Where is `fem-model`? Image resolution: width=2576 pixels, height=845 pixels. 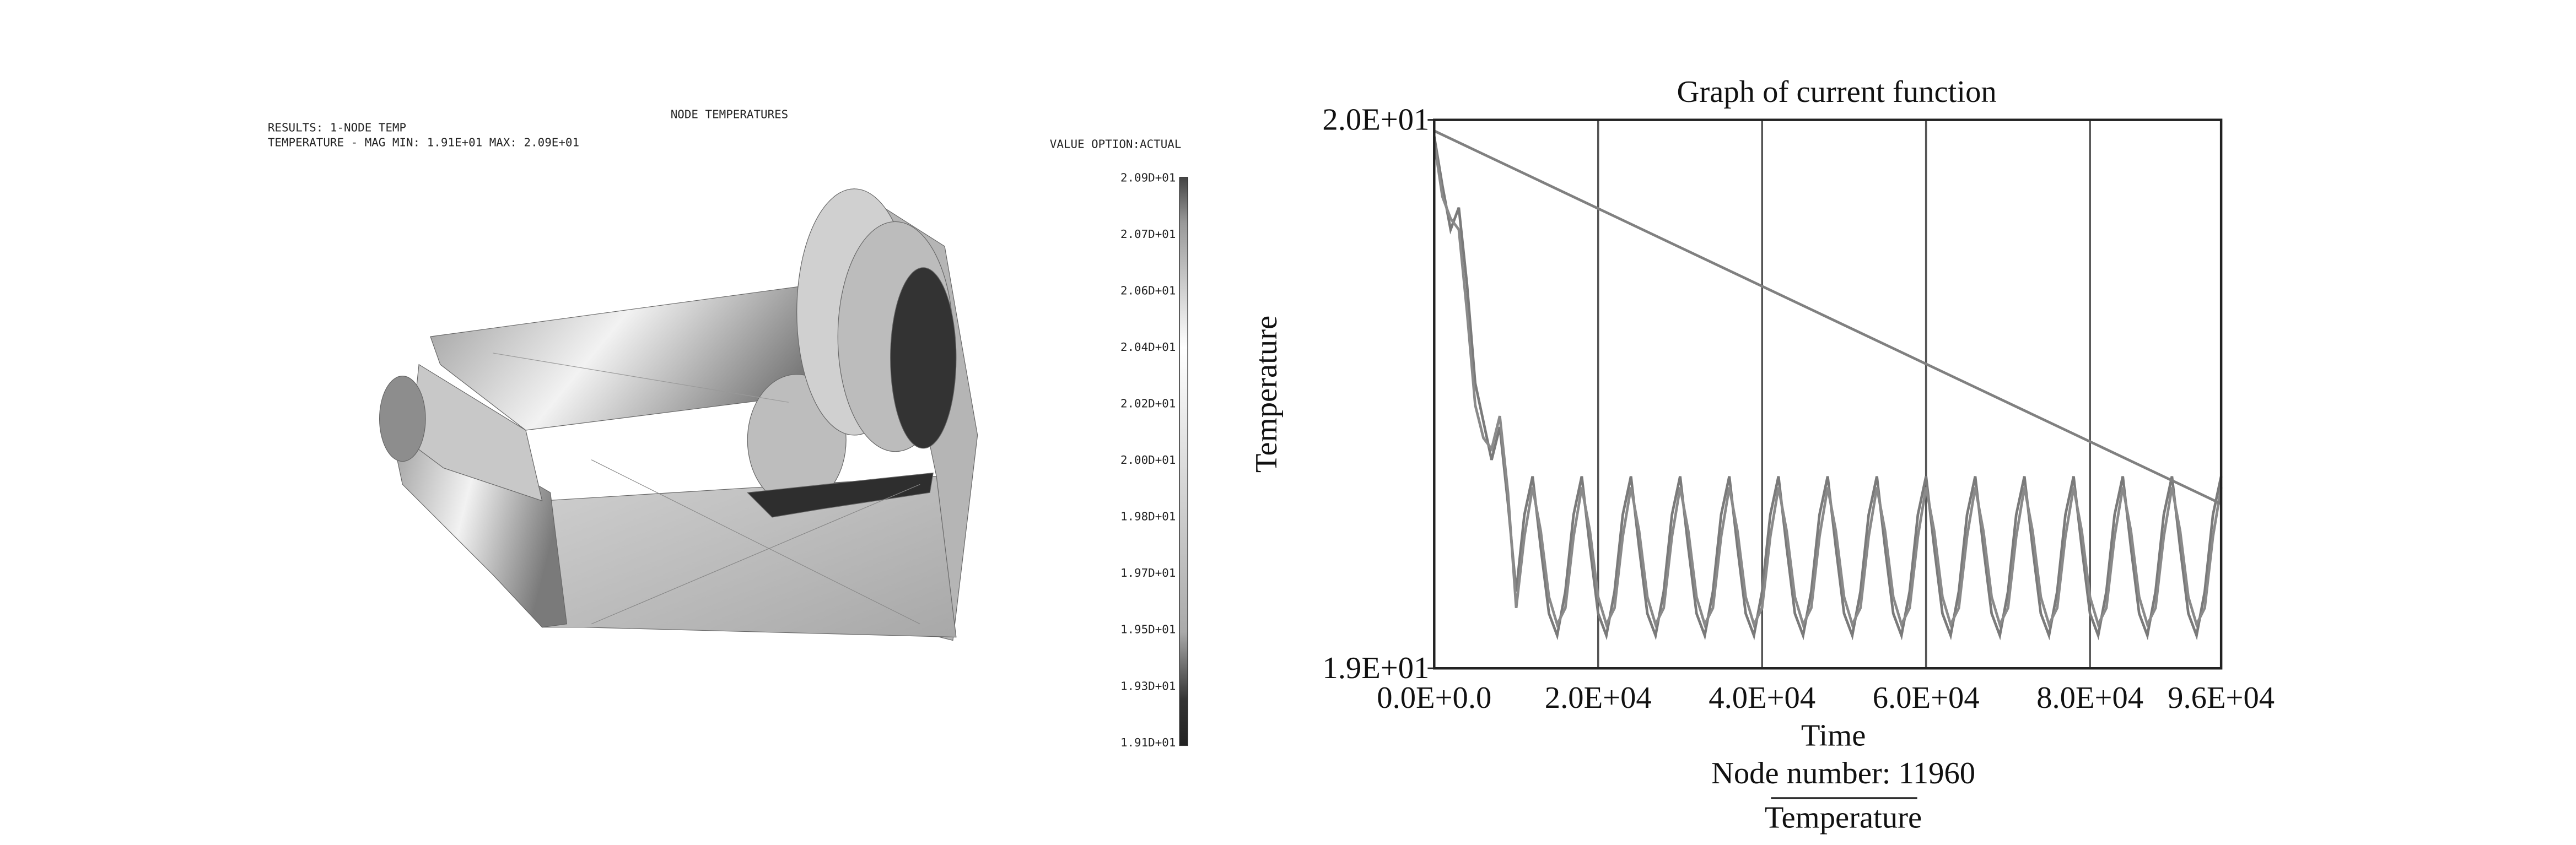
fem-model is located at coordinates (679, 414).